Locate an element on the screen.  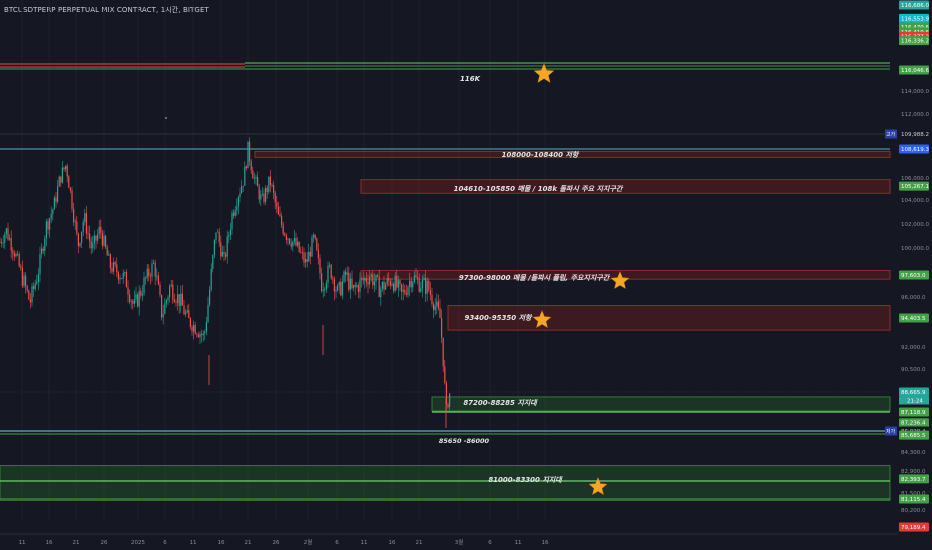
x-tick-label: 26 is located at coordinates (276, 543).